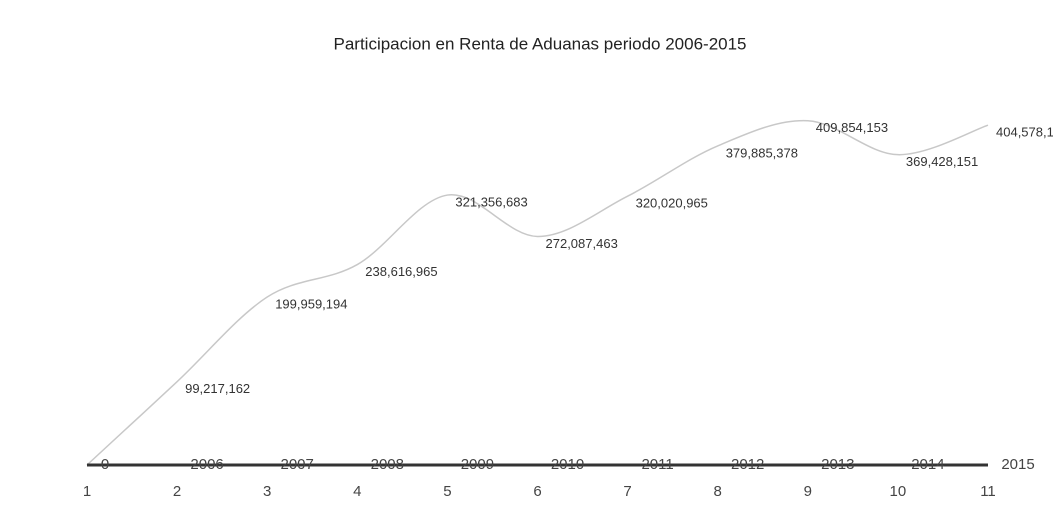 The height and width of the screenshot is (524, 1053). I want to click on x-tick-label: 7, so click(627, 491).